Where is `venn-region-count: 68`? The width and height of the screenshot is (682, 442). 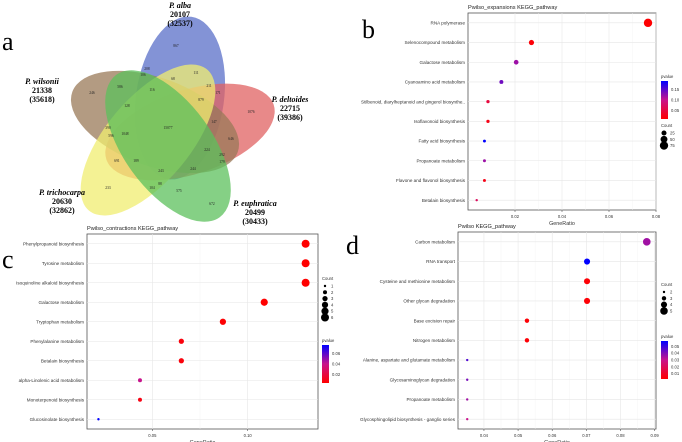 venn-region-count: 68 is located at coordinates (173, 79).